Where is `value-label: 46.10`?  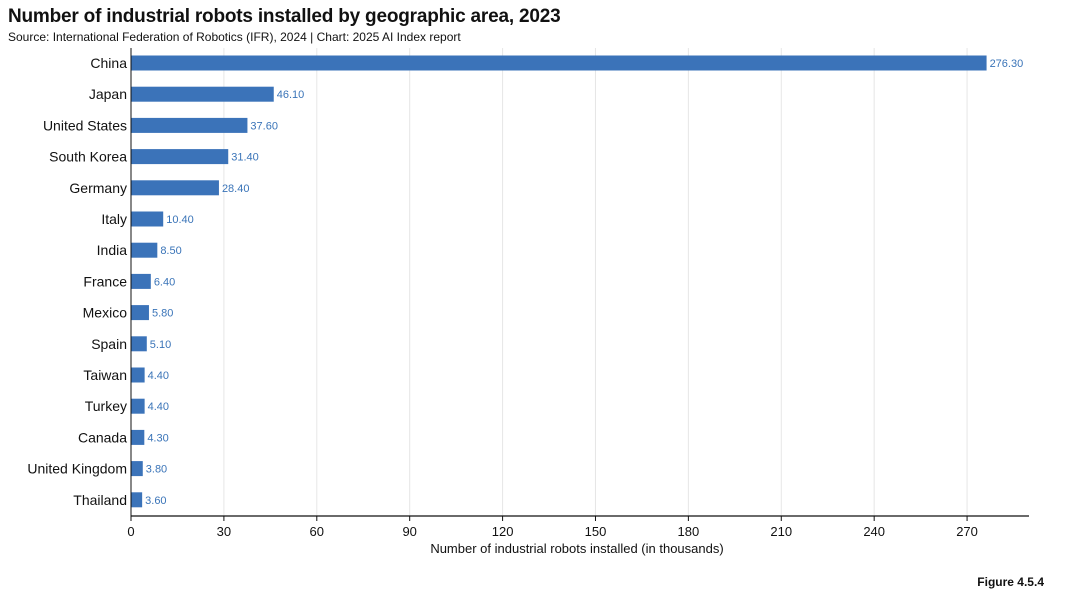 value-label: 46.10 is located at coordinates (291, 95).